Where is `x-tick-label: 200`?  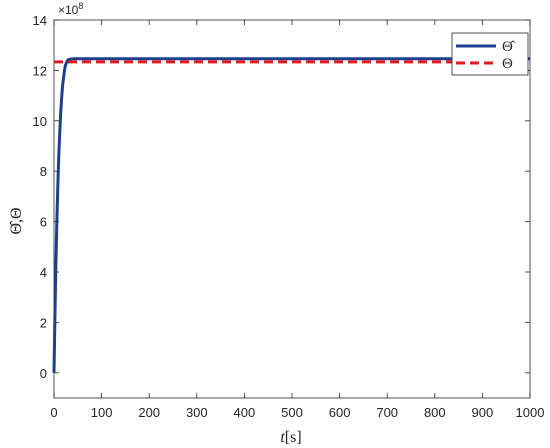 x-tick-label: 200 is located at coordinates (149, 412).